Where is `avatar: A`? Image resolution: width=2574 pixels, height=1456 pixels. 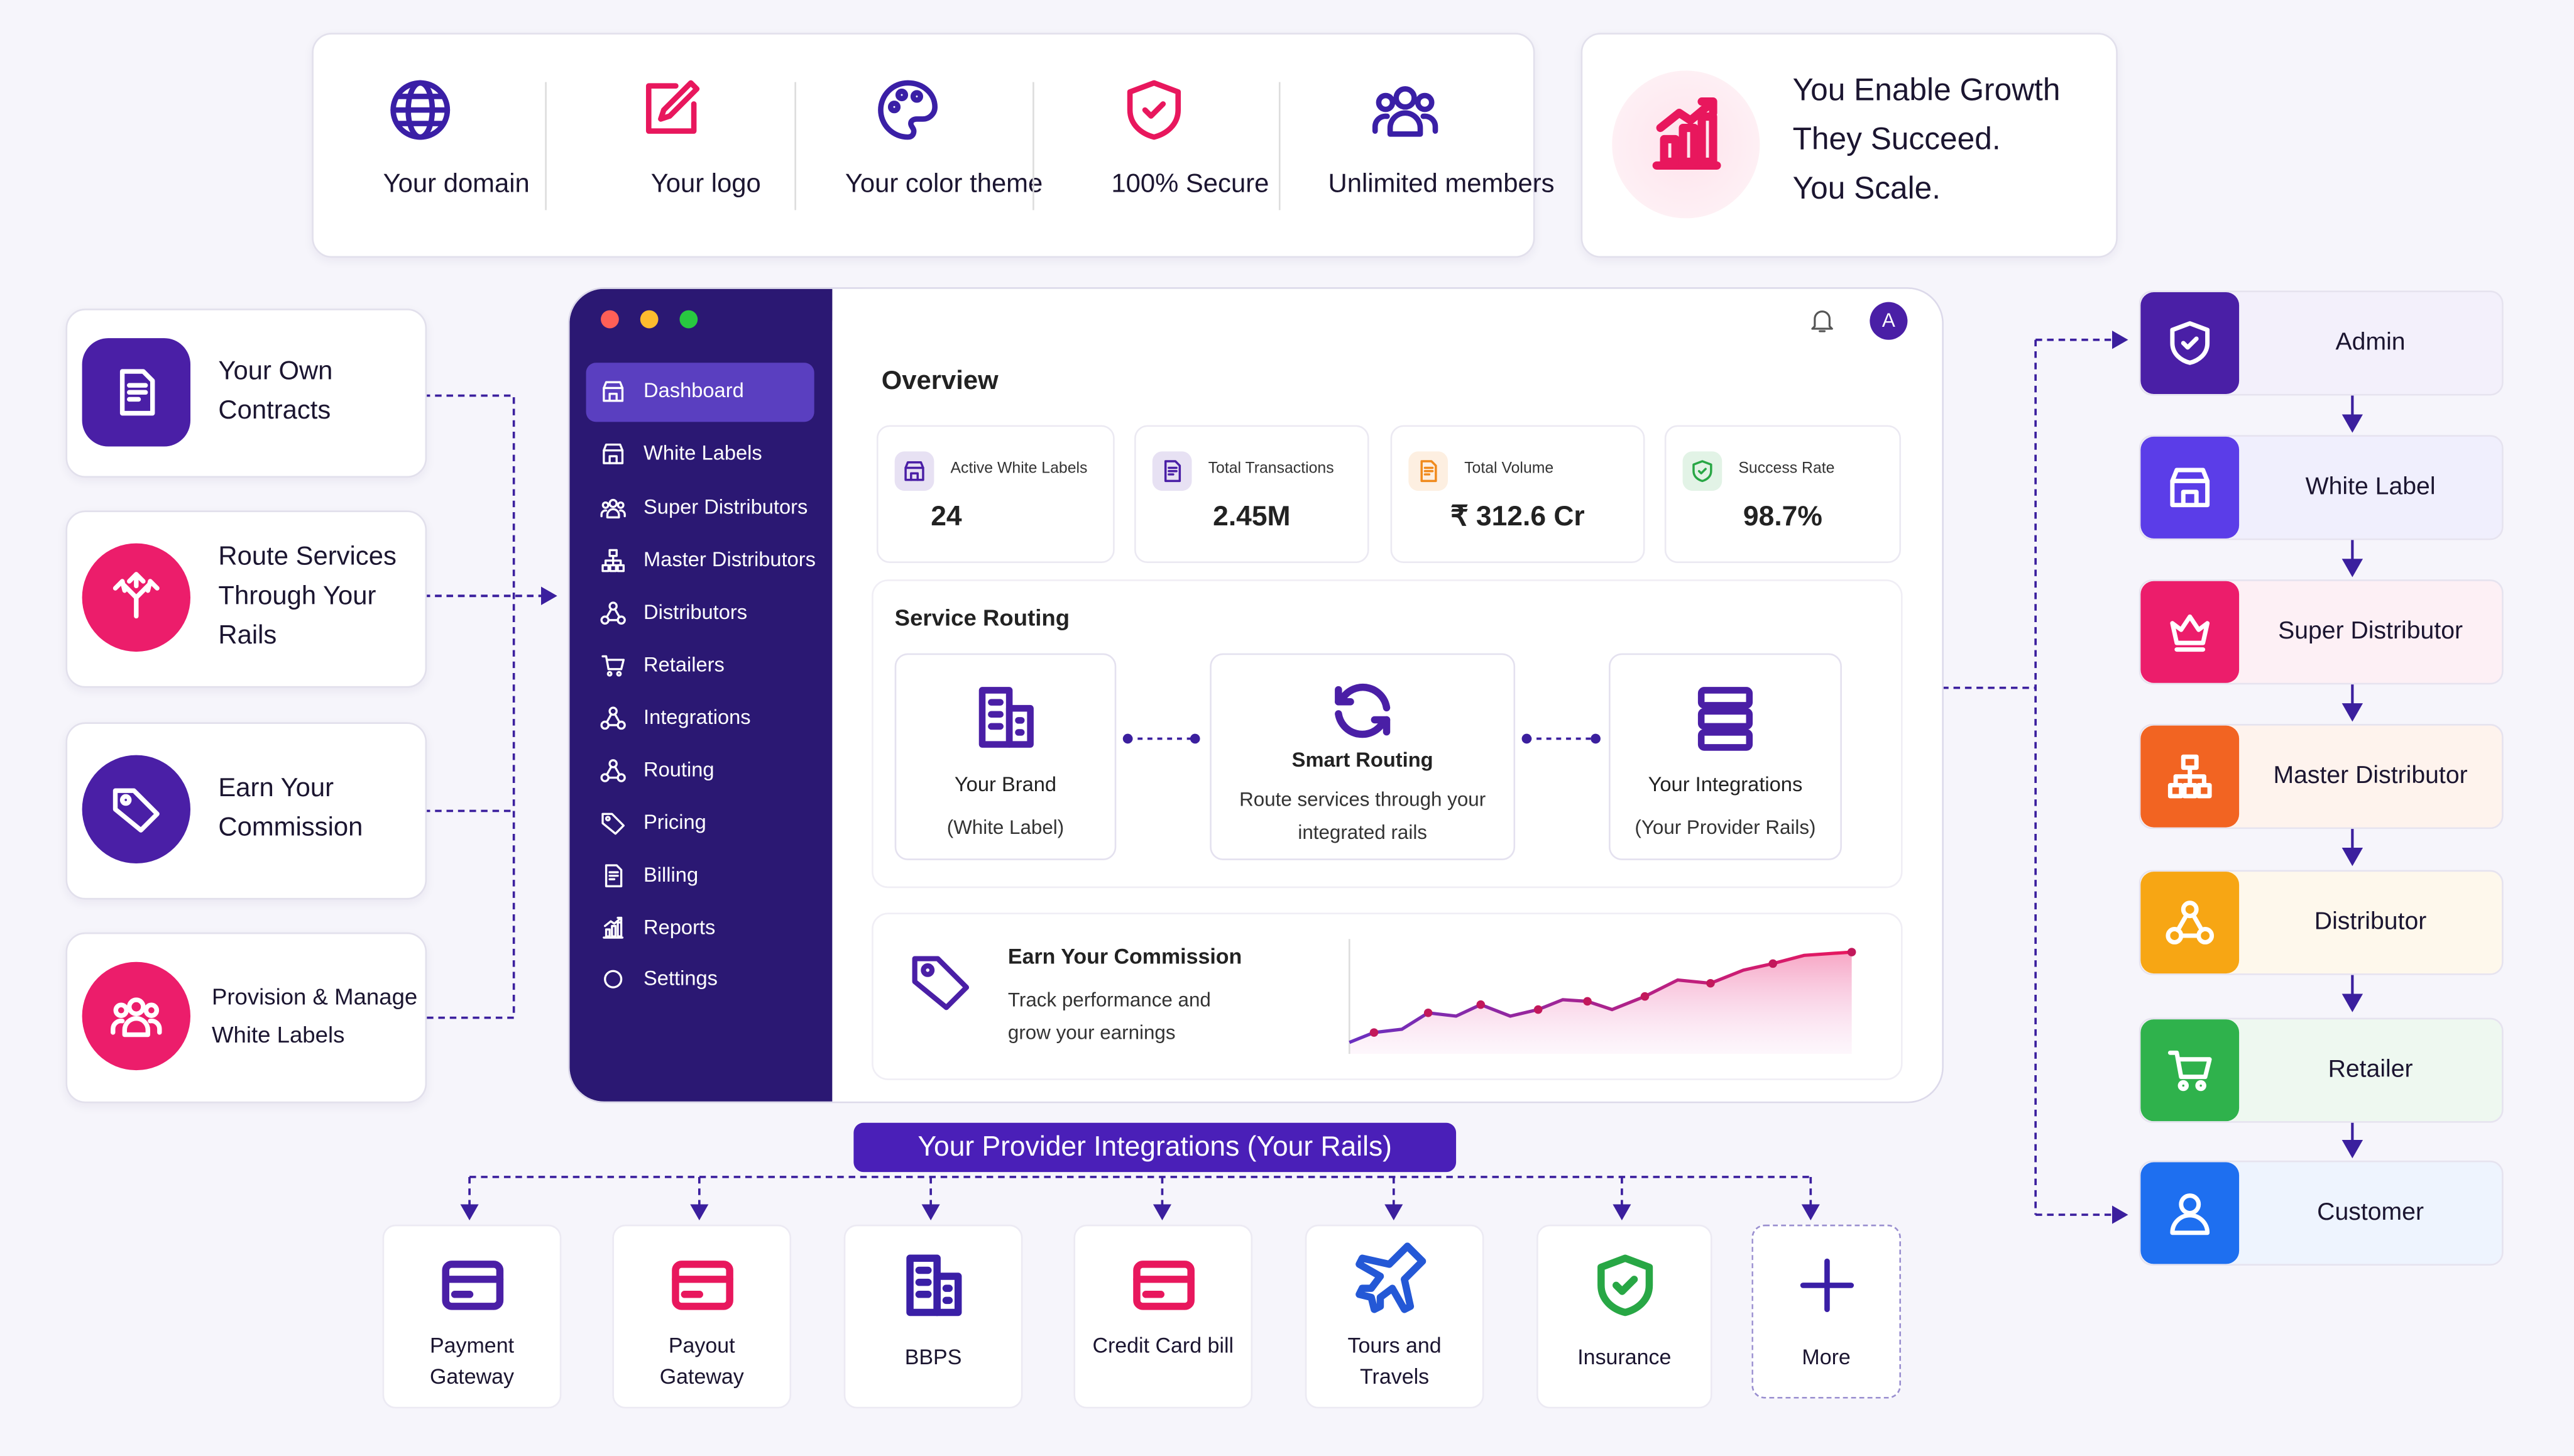 avatar: A is located at coordinates (1889, 321).